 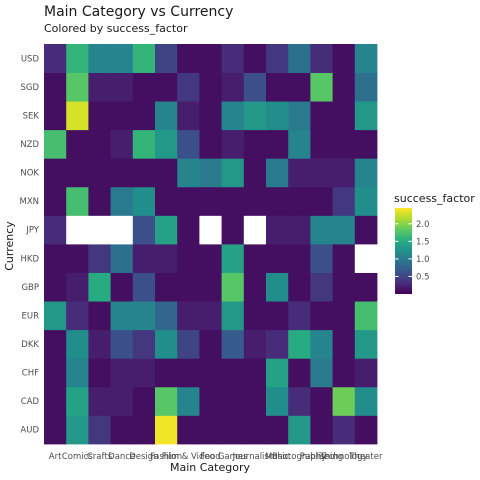 I want to click on x-tick-label: Games, so click(x=233, y=457).